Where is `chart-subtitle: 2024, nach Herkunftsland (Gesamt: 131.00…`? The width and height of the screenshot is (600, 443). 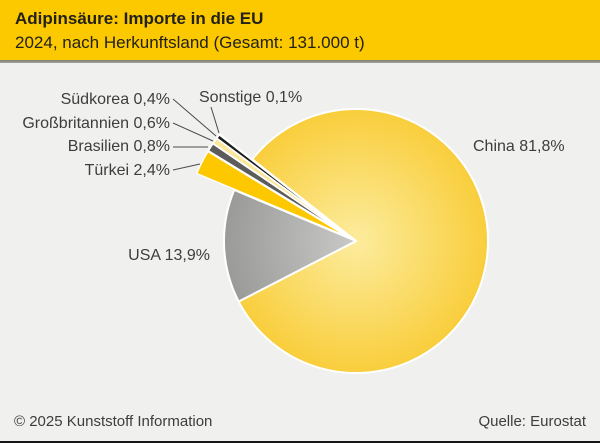
chart-subtitle: 2024, nach Herkunftsland (Gesamt: 131.00… is located at coordinates (190, 42).